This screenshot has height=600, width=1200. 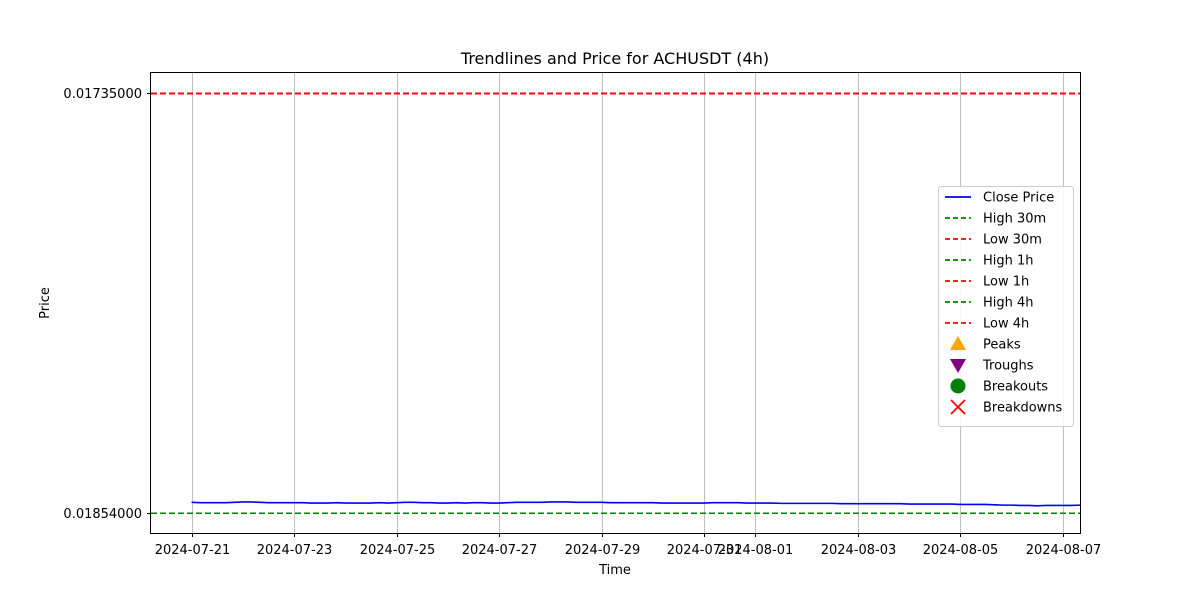 I want to click on x-tick-label: 2024-07-31, so click(x=705, y=550).